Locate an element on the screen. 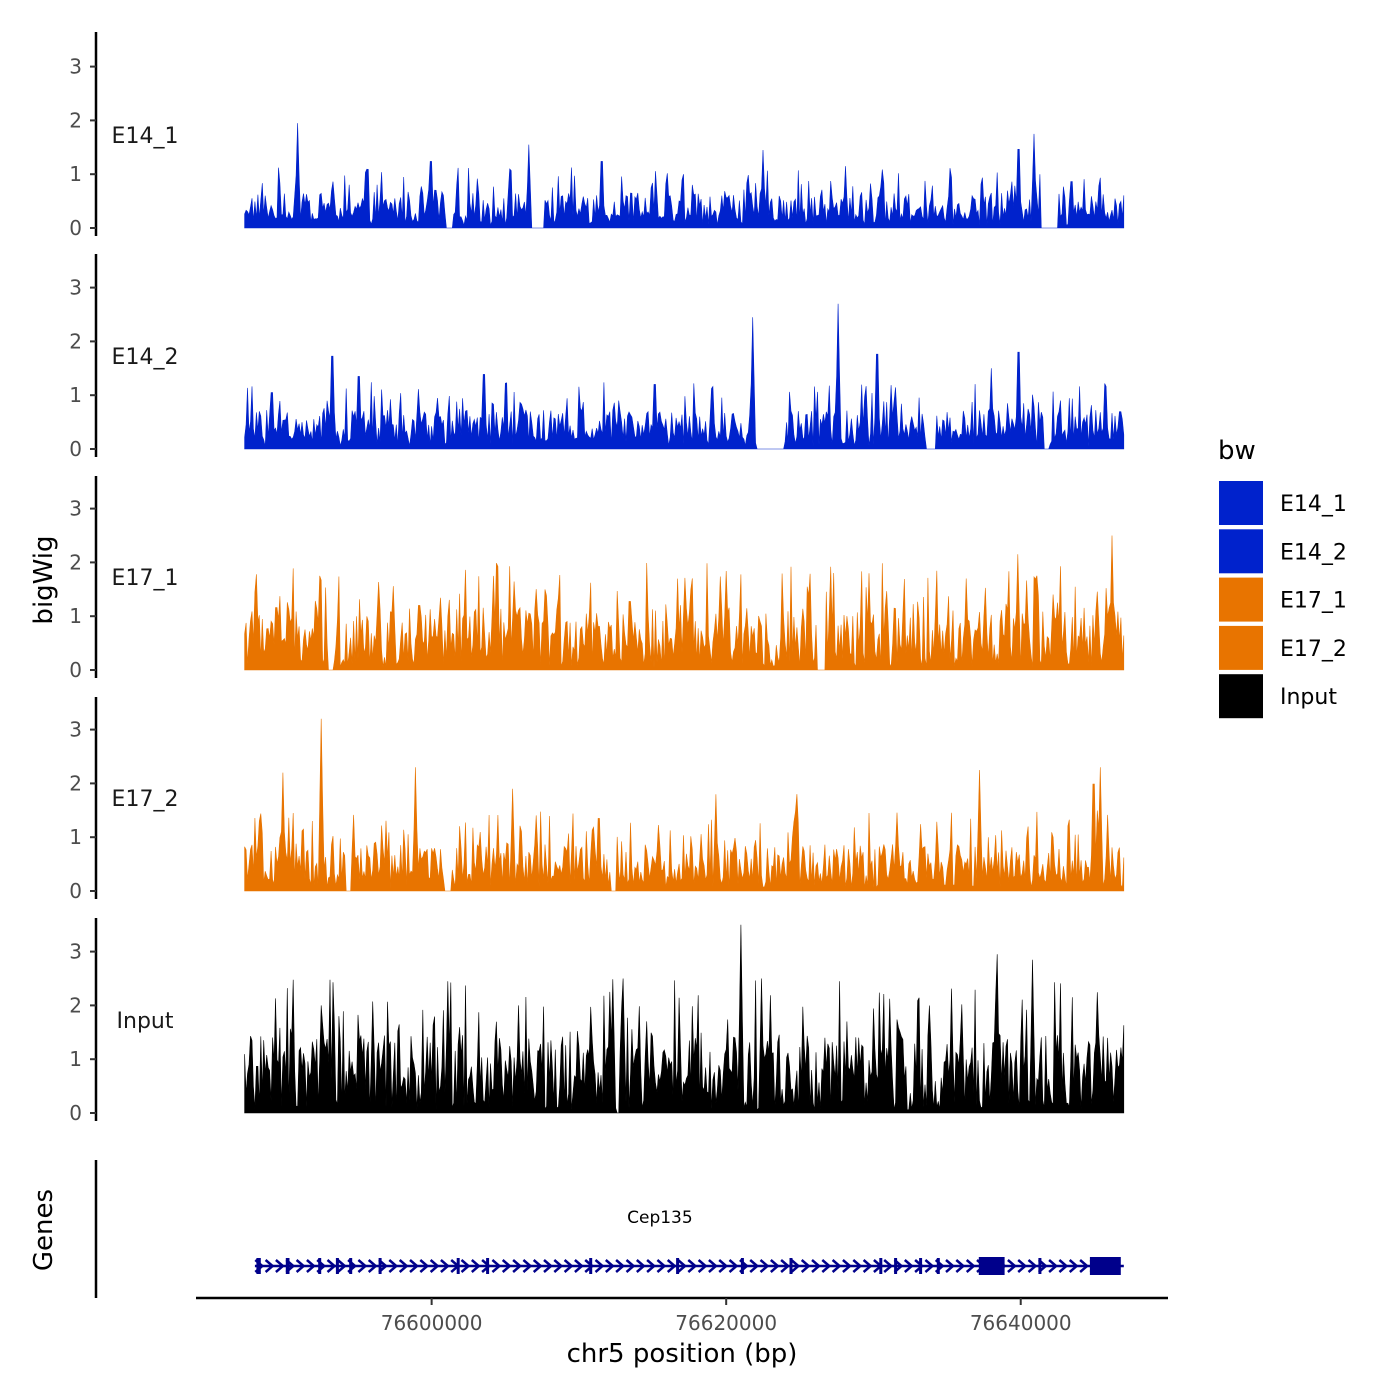  signal-area-Input is located at coordinates (684, 1019).